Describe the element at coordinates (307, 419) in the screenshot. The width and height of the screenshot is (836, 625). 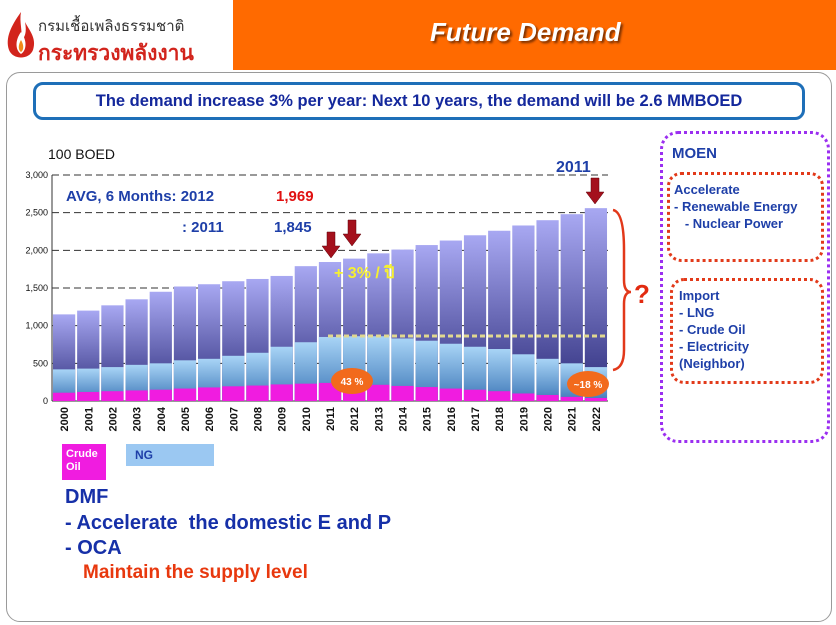
I see `x-tick-label: 2010` at that location.